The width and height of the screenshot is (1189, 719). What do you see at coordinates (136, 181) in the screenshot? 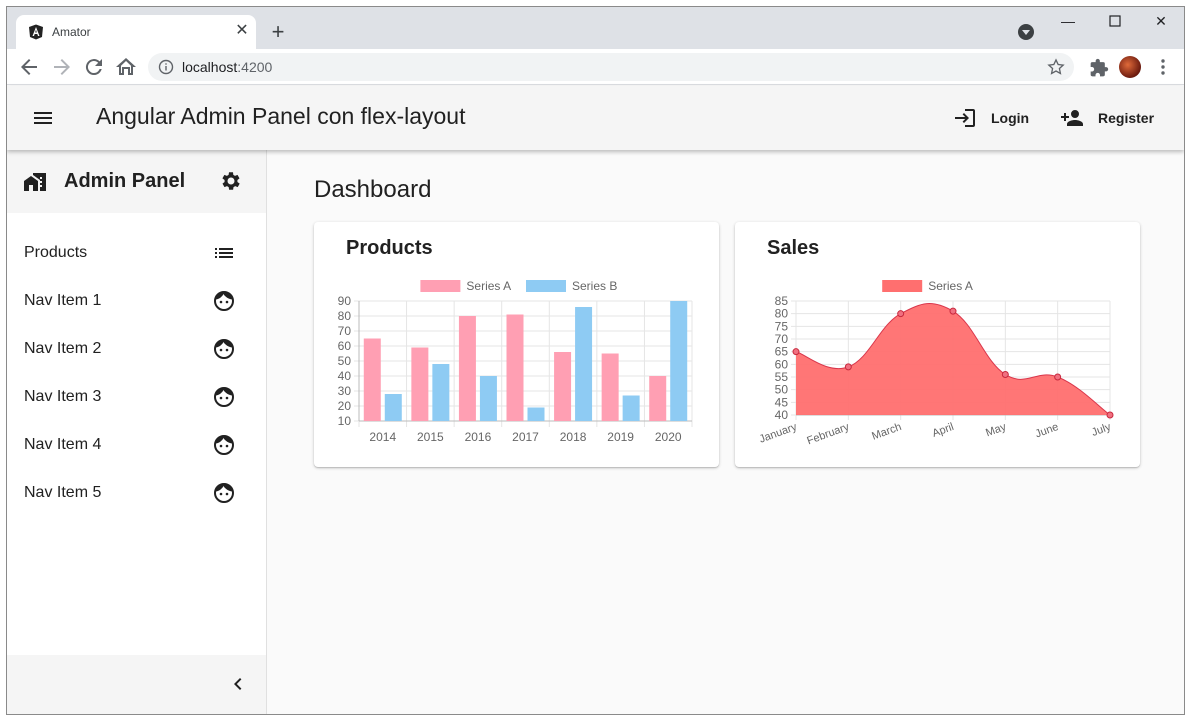
I see `sidenav-header: Admin Panel` at bounding box center [136, 181].